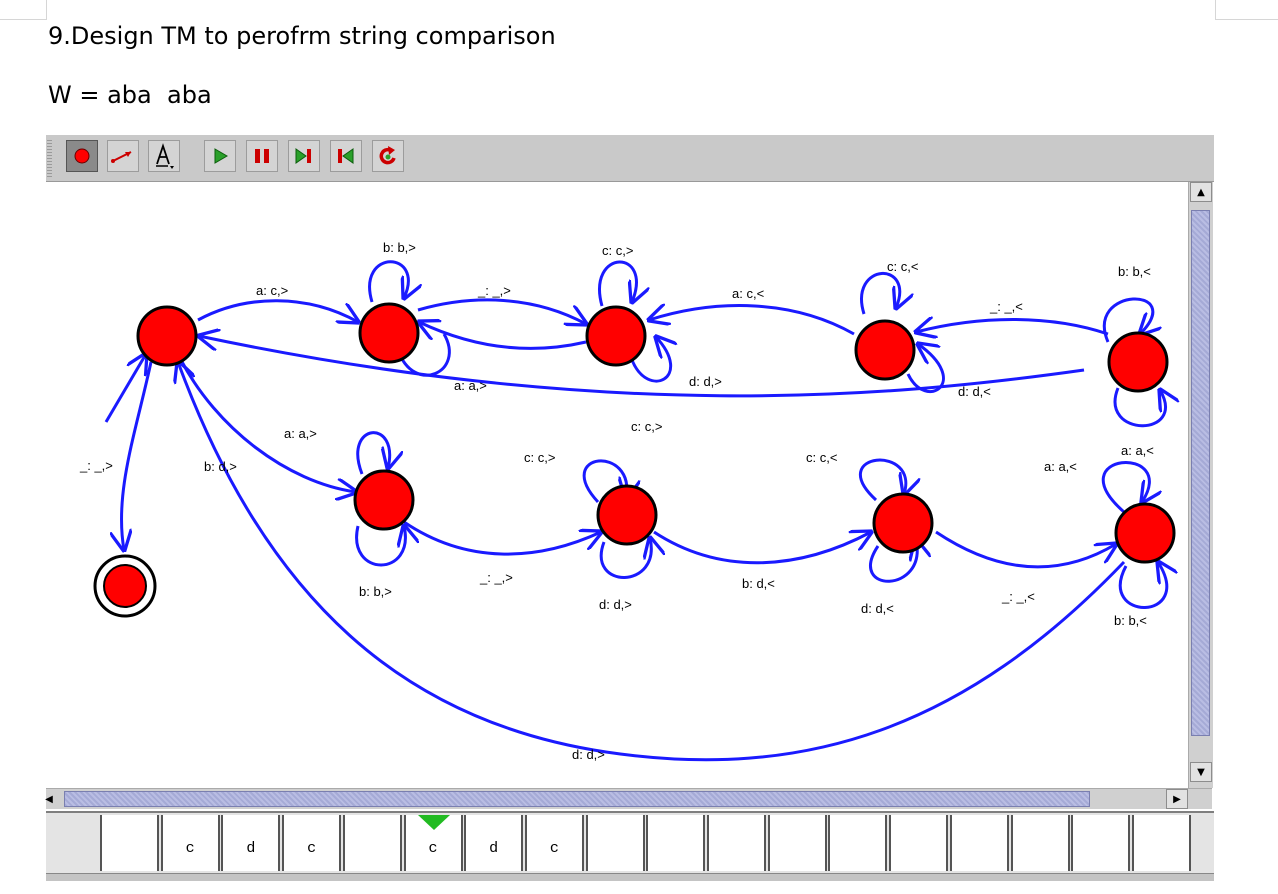 This screenshot has width=1278, height=894. Describe the element at coordinates (267, 425) in the screenshot. I see `edge-q0-q5` at that location.